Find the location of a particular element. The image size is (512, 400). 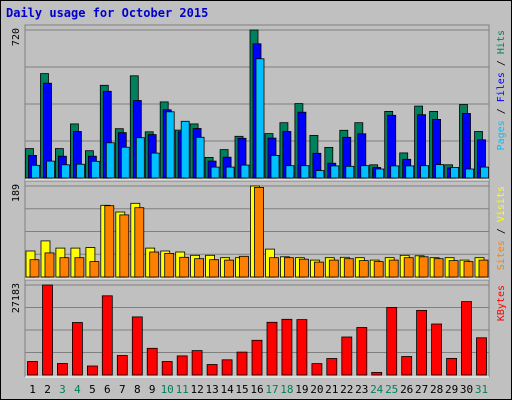

bar-sites-day-28: 28: 38 is located at coordinates (438, 268).